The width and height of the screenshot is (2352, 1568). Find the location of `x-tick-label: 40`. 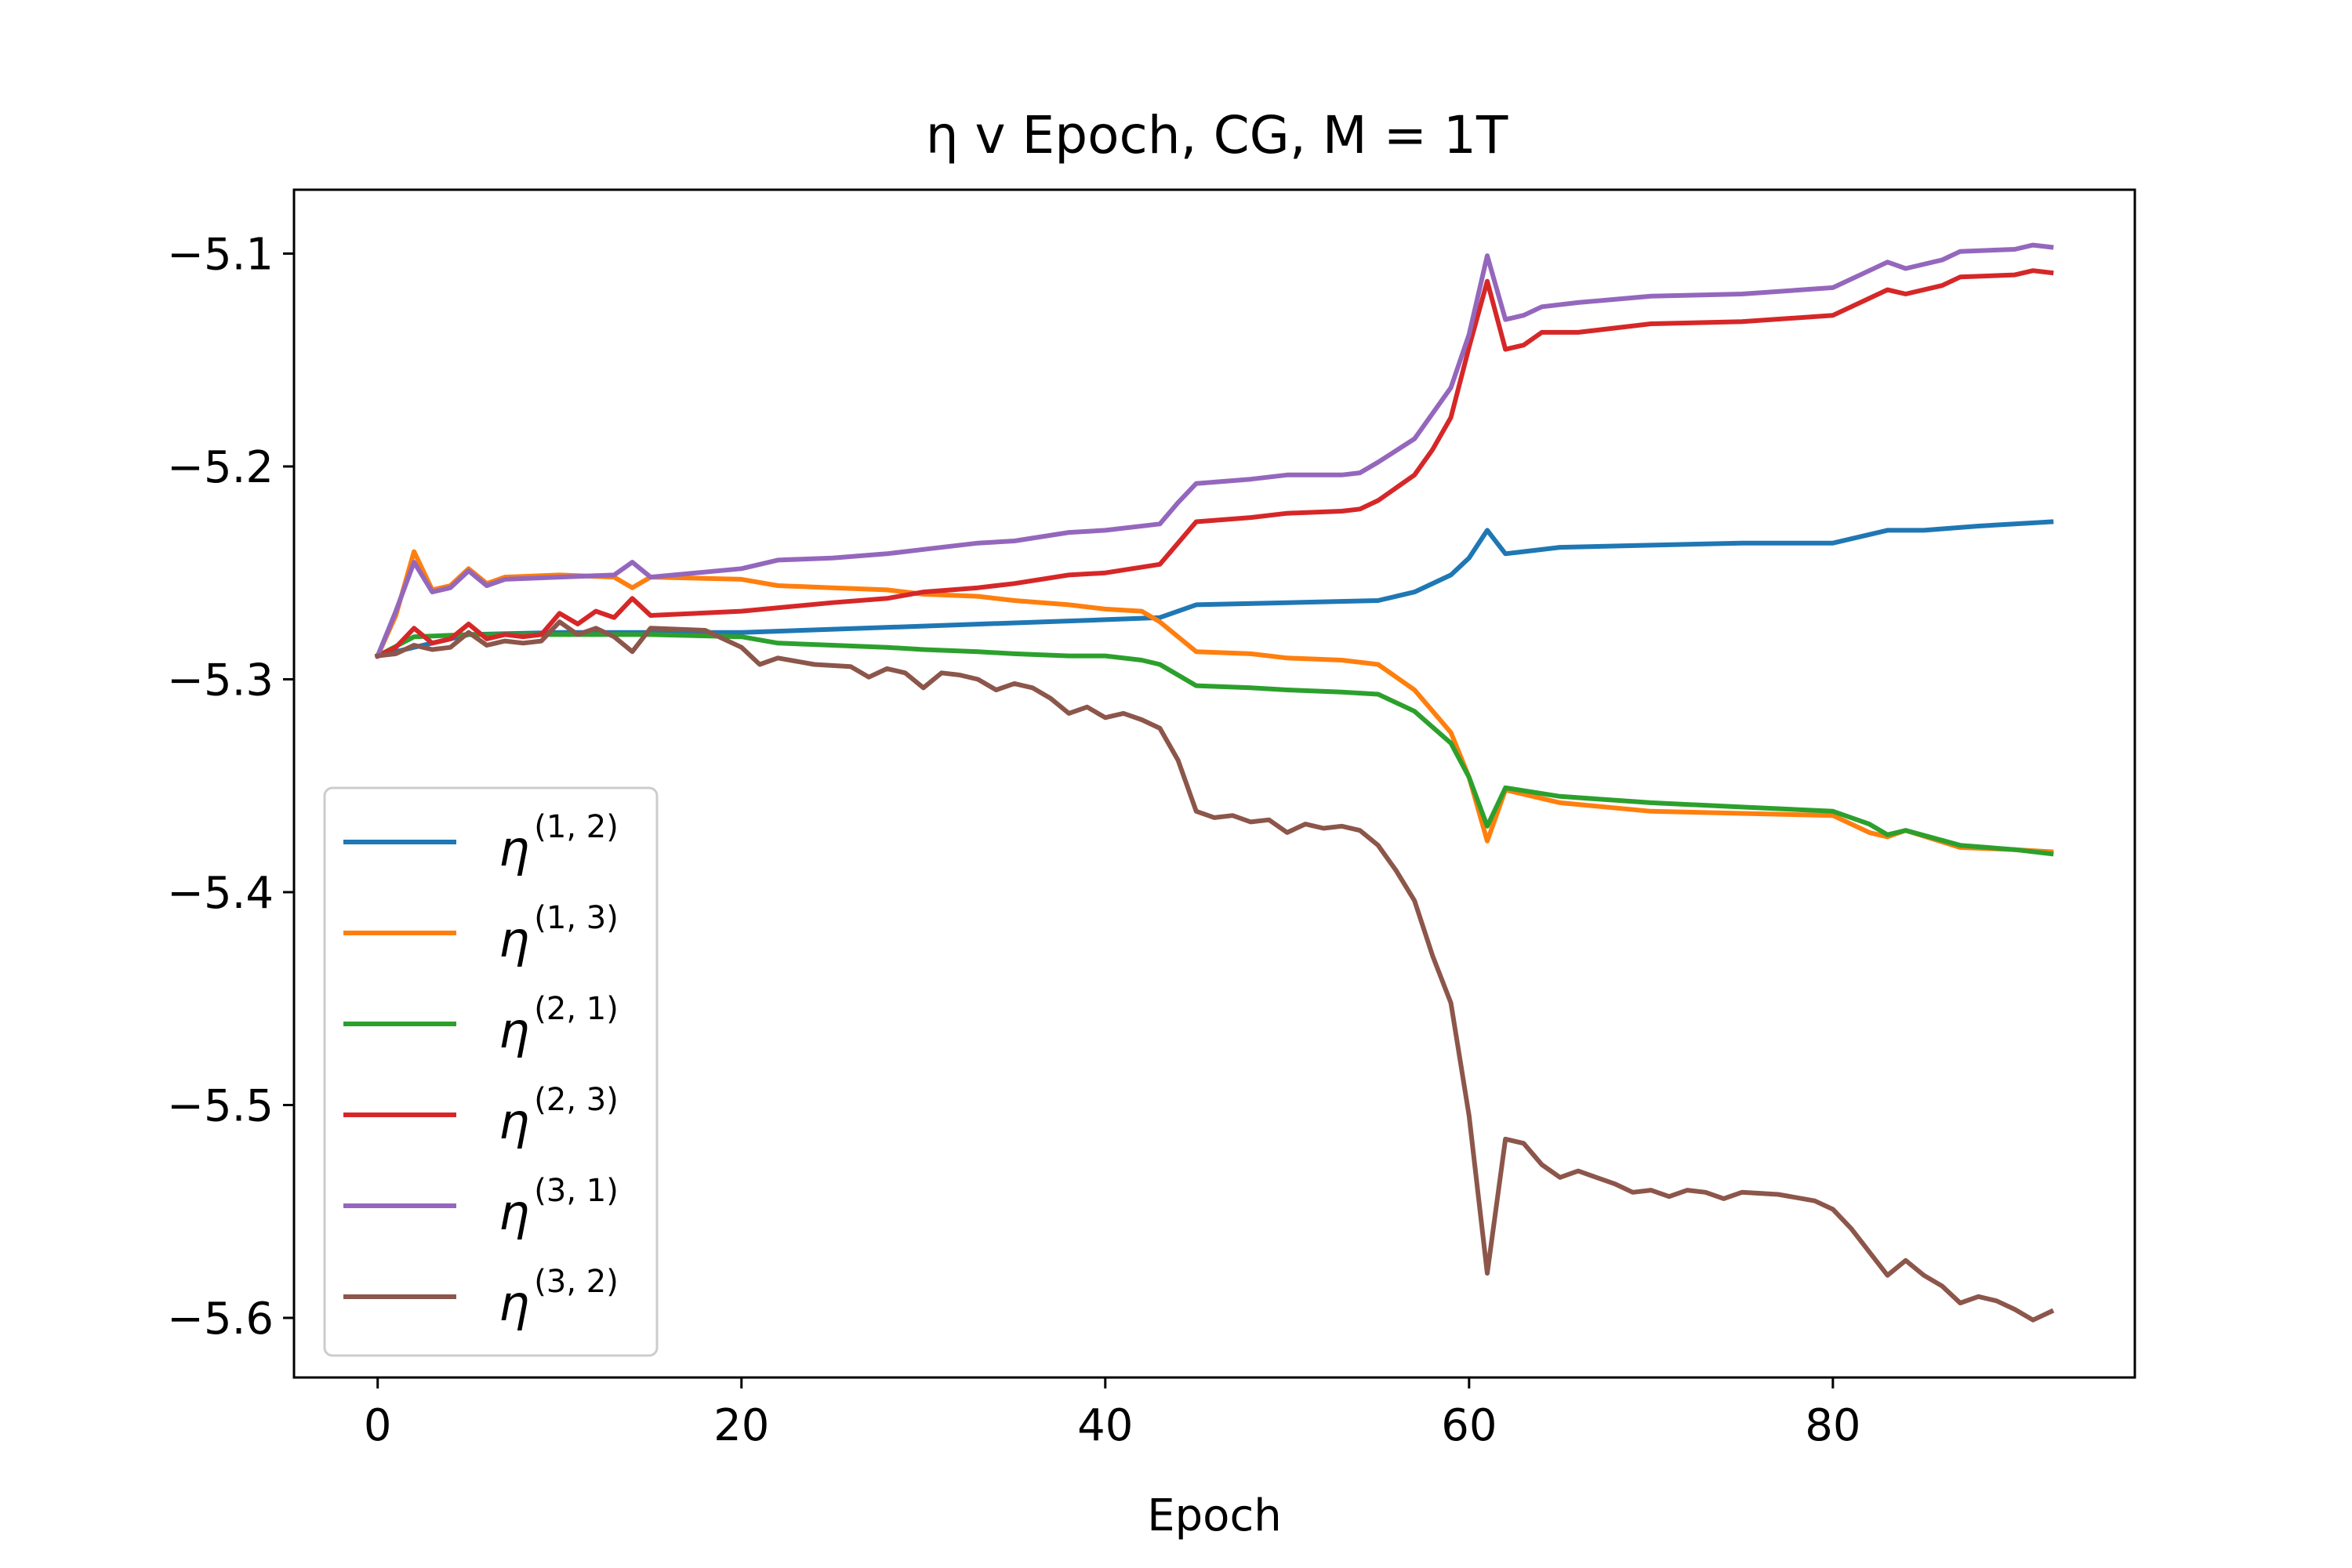

x-tick-label: 40 is located at coordinates (1105, 1425).